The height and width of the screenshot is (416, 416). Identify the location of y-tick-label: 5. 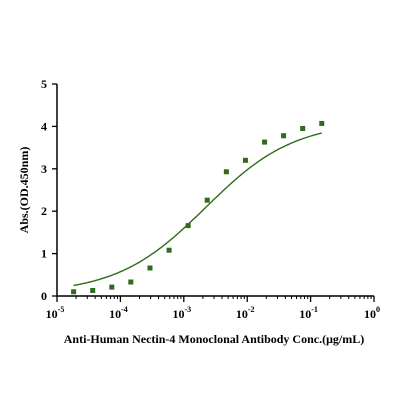
(44, 84).